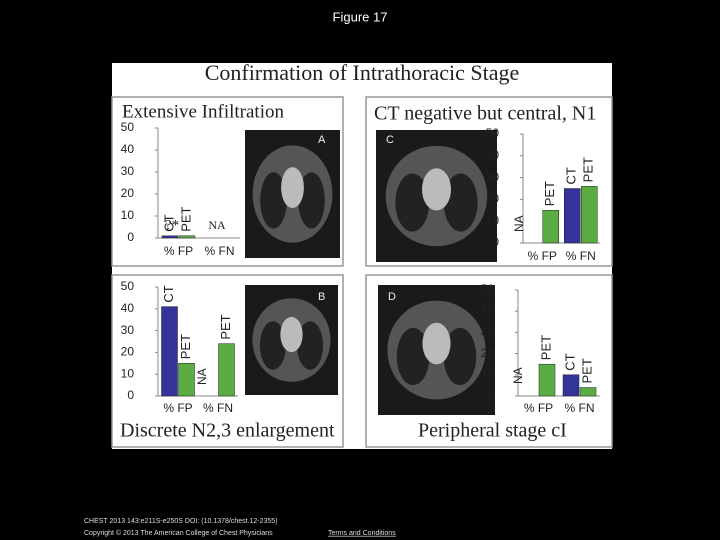  I want to click on panel-title: Extensive Infiltration, so click(203, 111).